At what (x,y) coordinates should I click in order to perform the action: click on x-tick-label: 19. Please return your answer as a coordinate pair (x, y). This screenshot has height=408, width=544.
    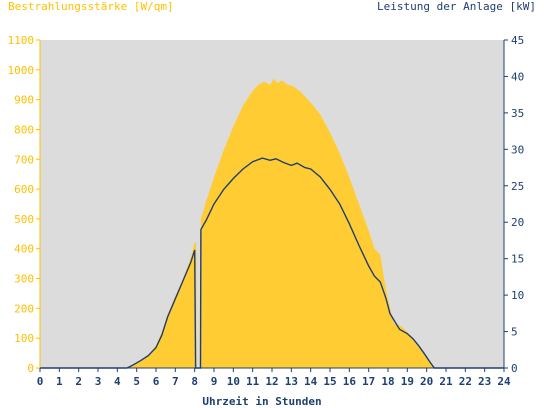
    Looking at the image, I should click on (407, 381).